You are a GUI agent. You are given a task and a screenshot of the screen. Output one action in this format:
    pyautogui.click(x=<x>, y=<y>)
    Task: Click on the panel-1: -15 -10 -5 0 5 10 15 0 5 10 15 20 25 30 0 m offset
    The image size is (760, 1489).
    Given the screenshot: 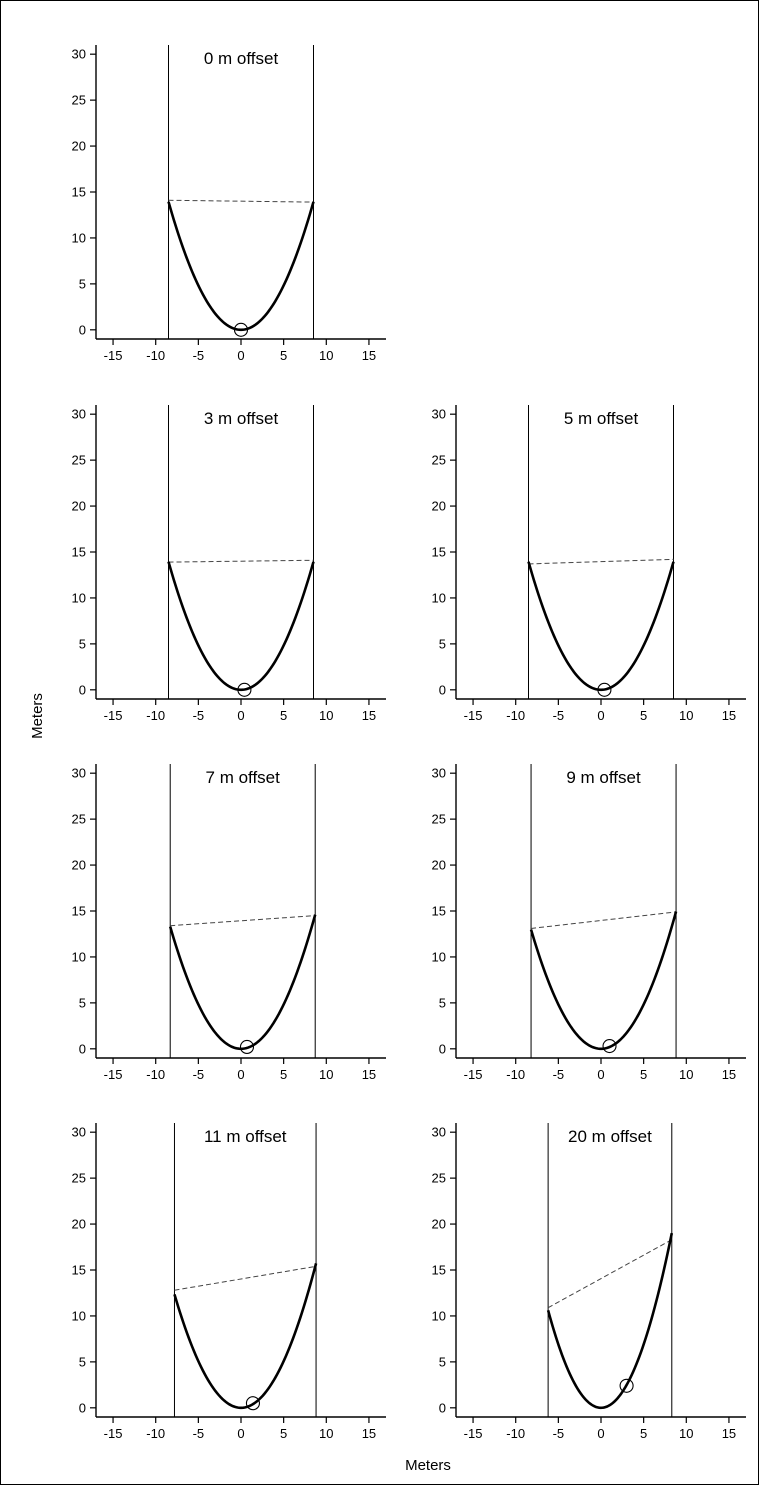 What is the action you would take?
    pyautogui.click(x=229, y=204)
    